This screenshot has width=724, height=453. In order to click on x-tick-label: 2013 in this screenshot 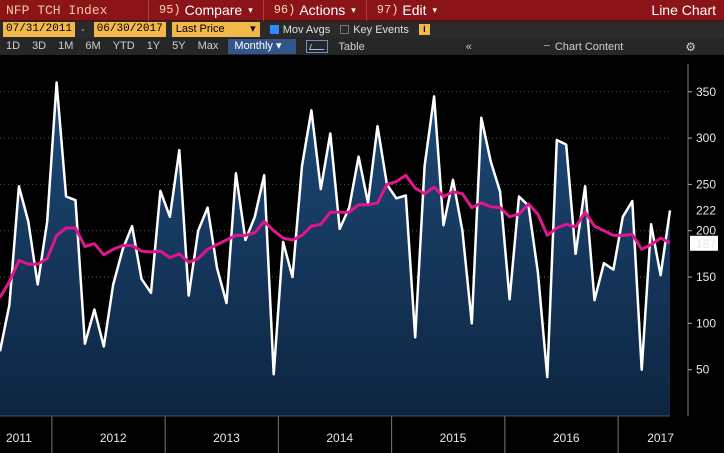, I will do `click(226, 438)`.